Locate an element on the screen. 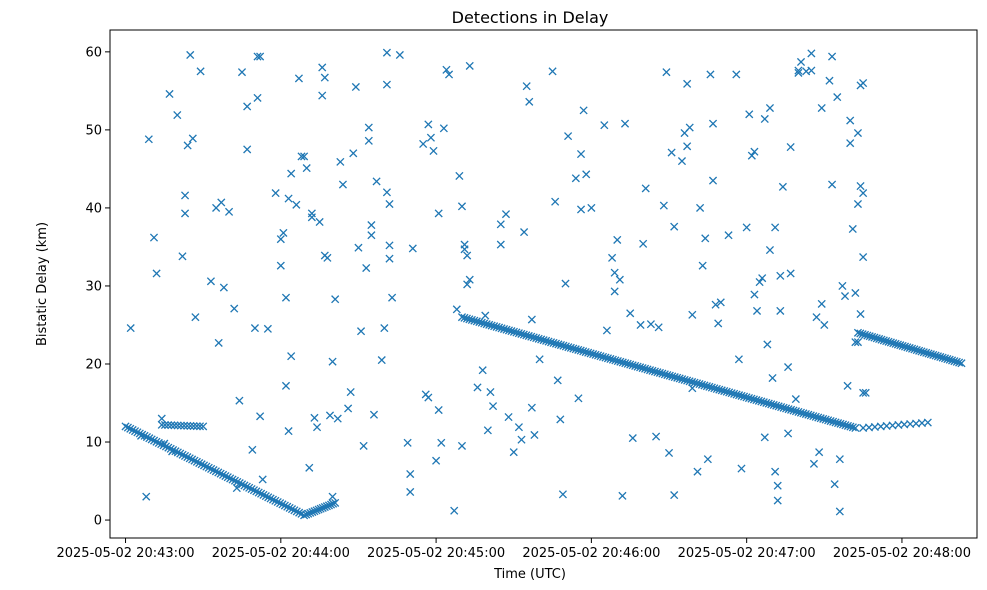 The image size is (987, 590). y-axis-label: Bistatic Delay (km) is located at coordinates (42, 284).